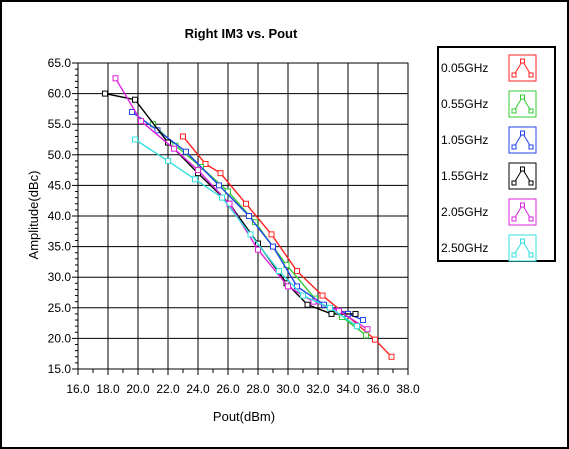 The image size is (569, 449). Describe the element at coordinates (464, 176) in the screenshot. I see `legend-label: 1.55GHz` at that location.